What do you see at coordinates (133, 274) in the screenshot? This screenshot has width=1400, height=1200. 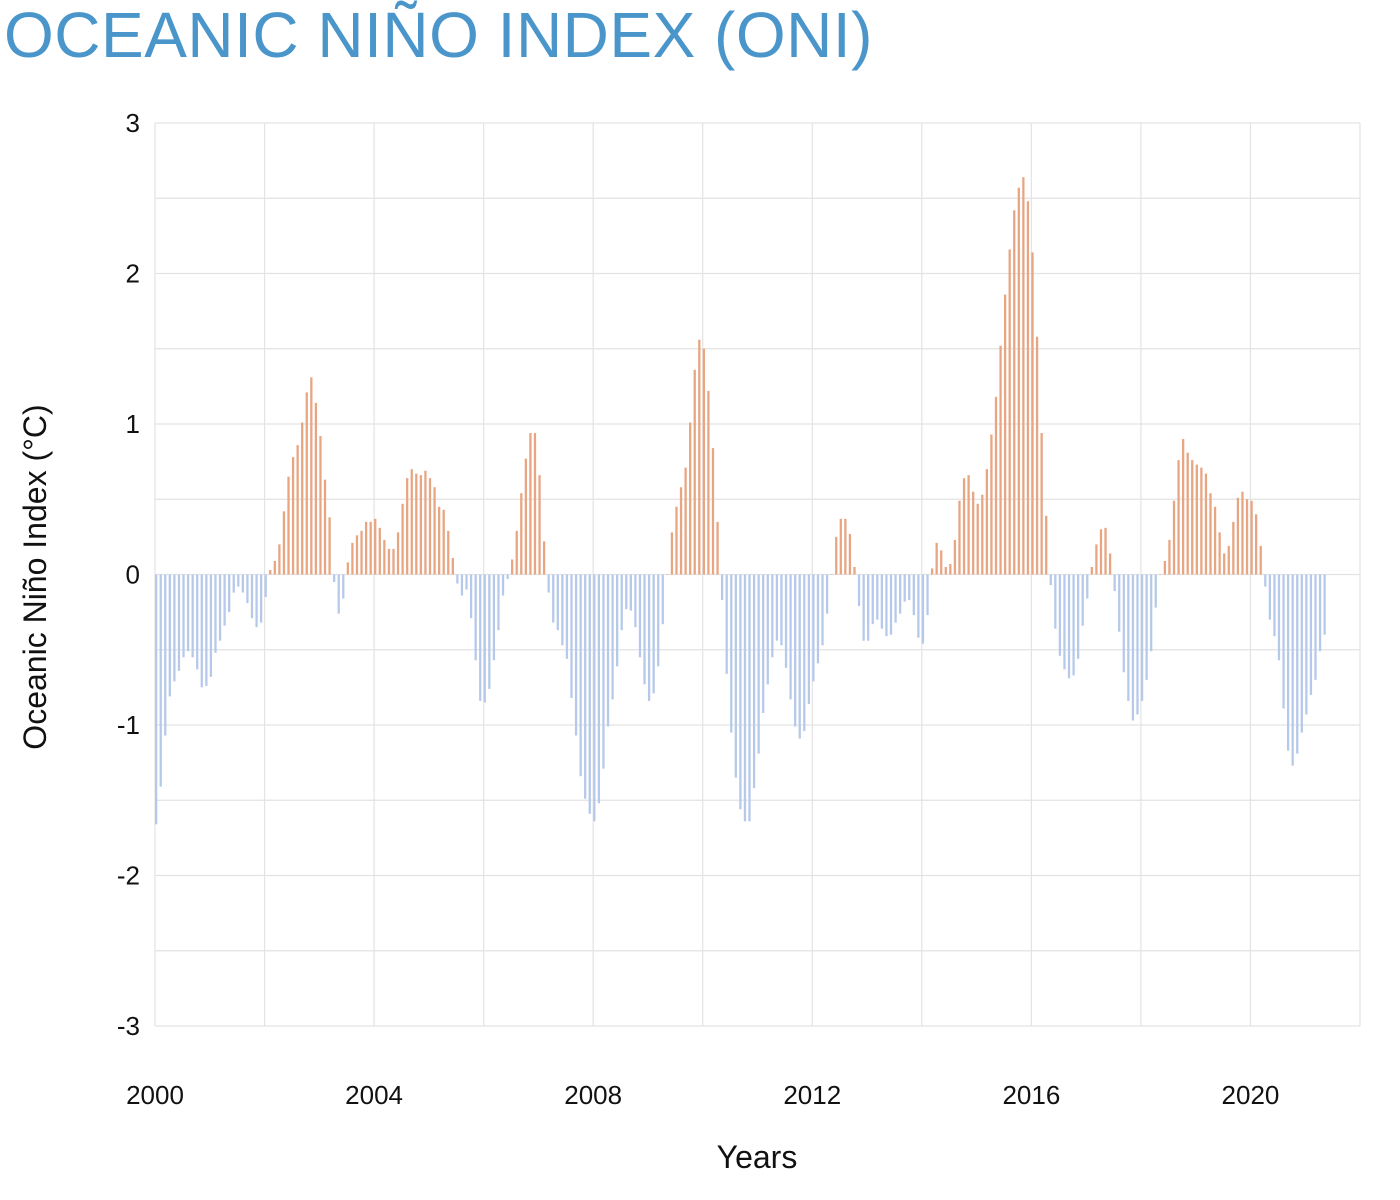 I see `y-tick-label: 2` at bounding box center [133, 274].